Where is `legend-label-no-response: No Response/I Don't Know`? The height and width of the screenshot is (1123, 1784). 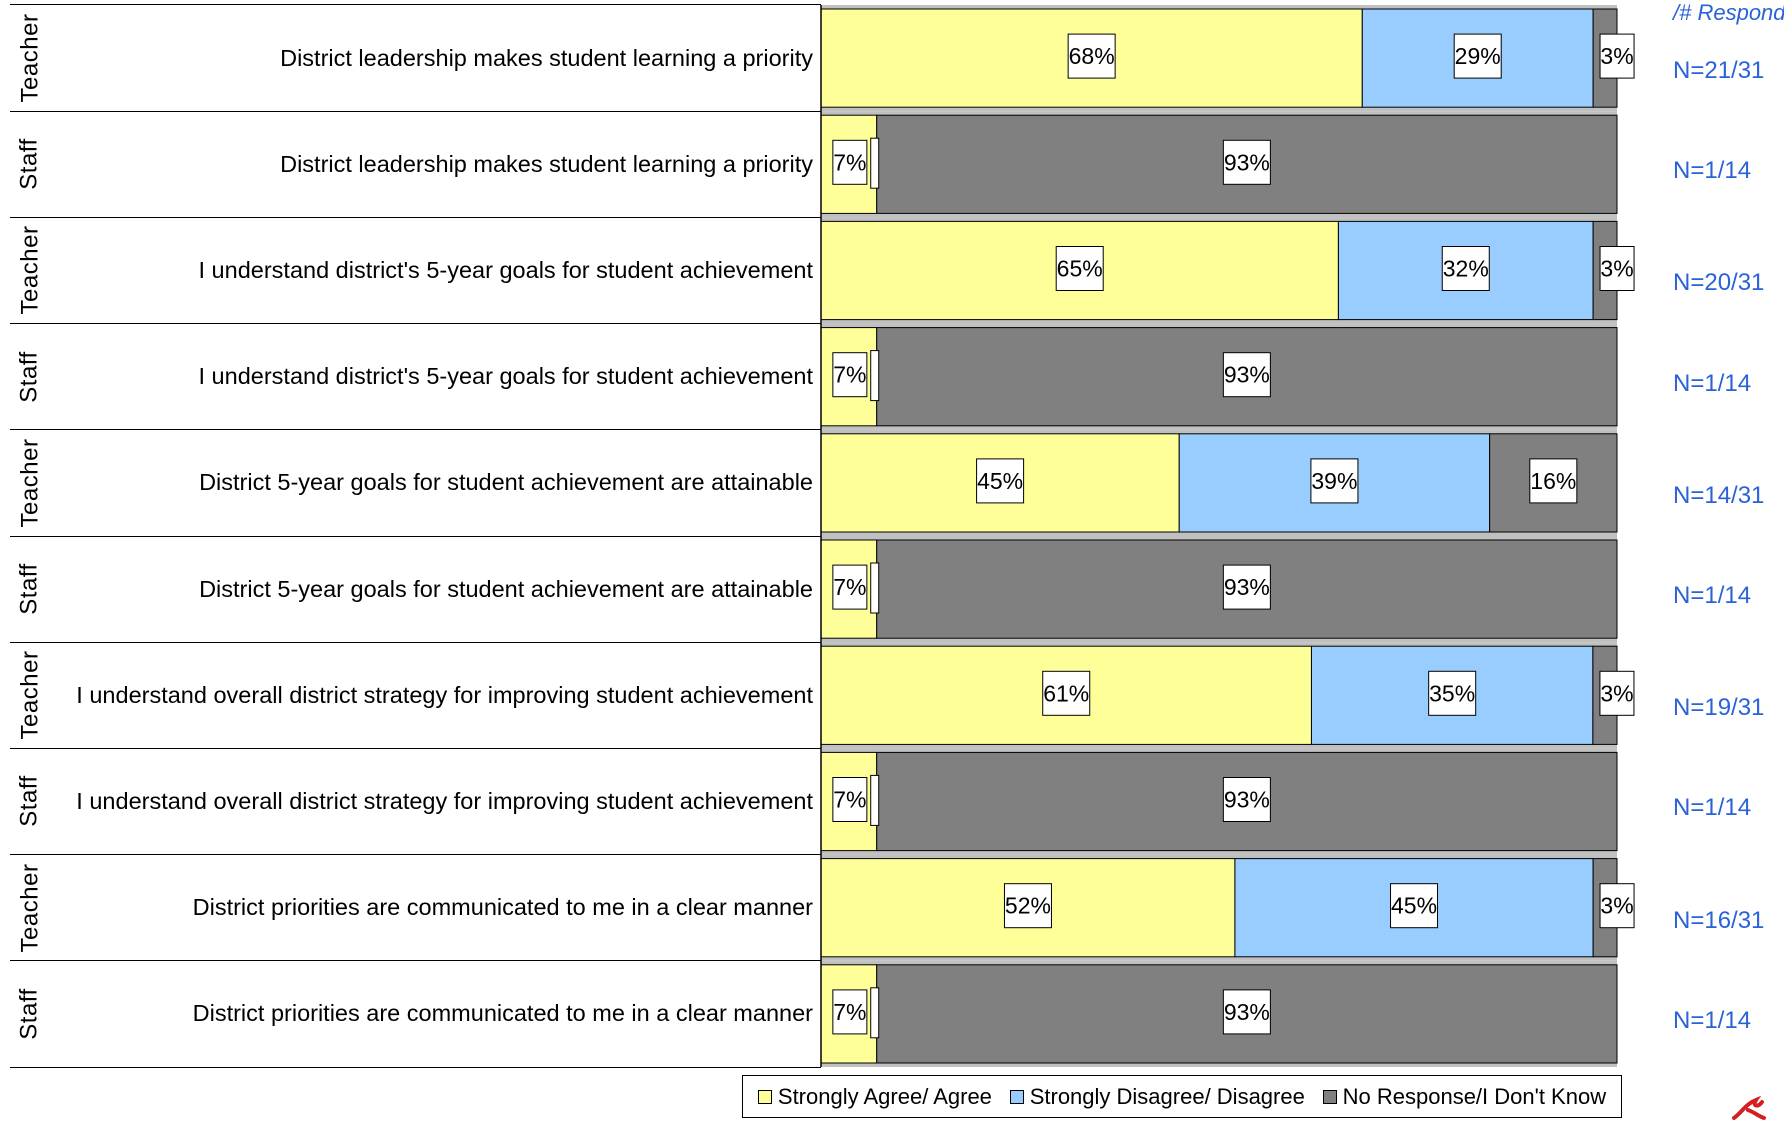
legend-label-no-response: No Response/I Don't Know is located at coordinates (1474, 1096).